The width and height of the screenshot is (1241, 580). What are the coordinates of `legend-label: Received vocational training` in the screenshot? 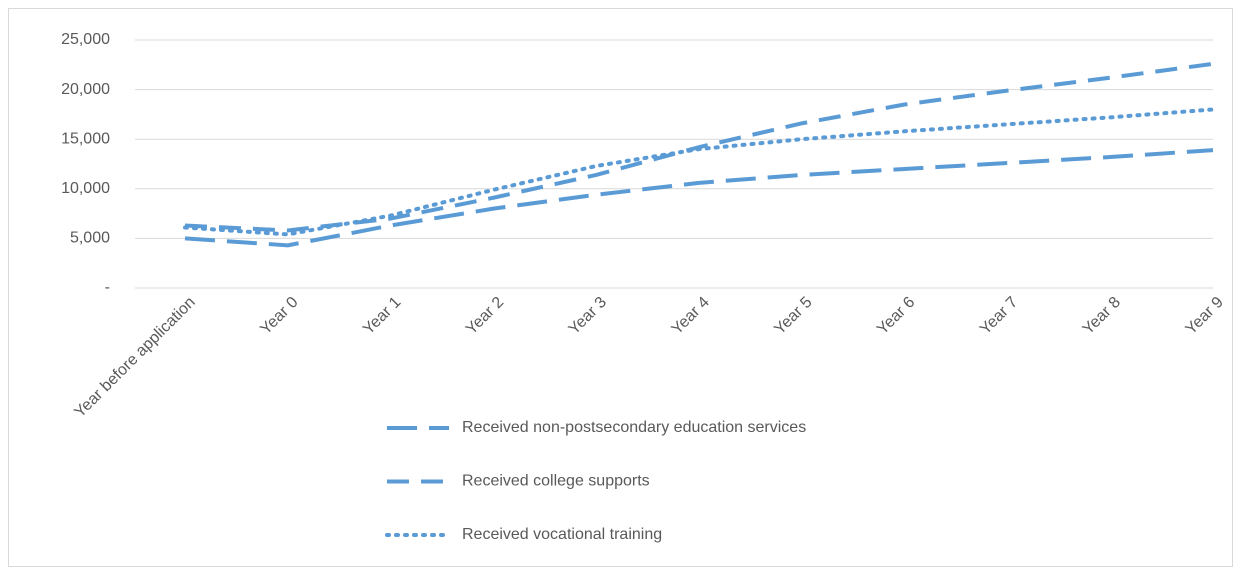 It's located at (562, 534).